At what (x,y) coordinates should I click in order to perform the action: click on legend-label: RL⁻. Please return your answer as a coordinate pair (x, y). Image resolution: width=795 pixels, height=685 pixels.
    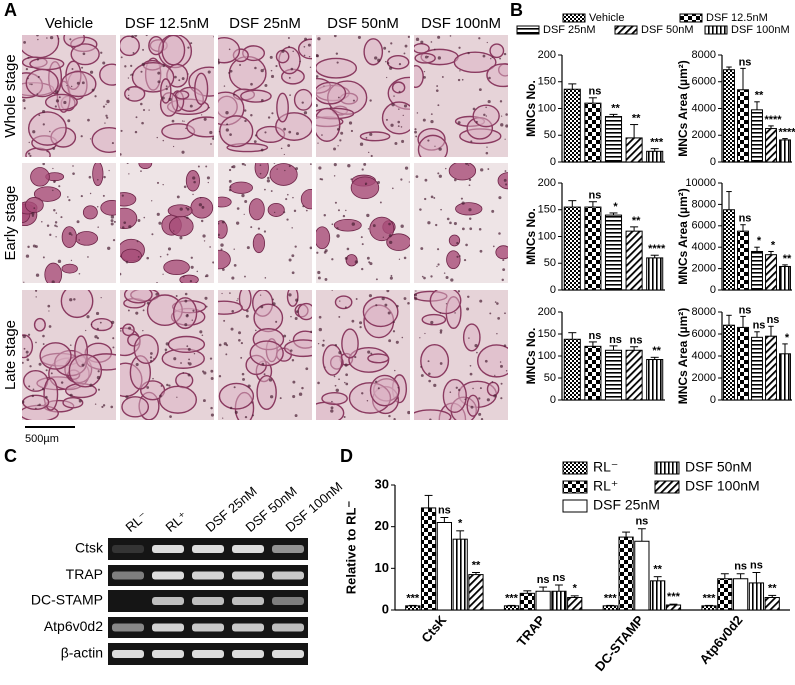
    Looking at the image, I should click on (605, 467).